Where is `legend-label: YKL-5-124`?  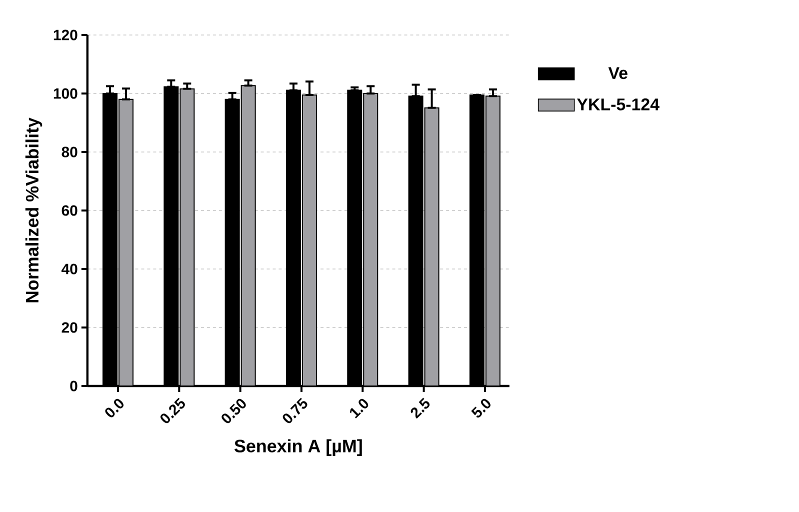 legend-label: YKL-5-124 is located at coordinates (618, 104).